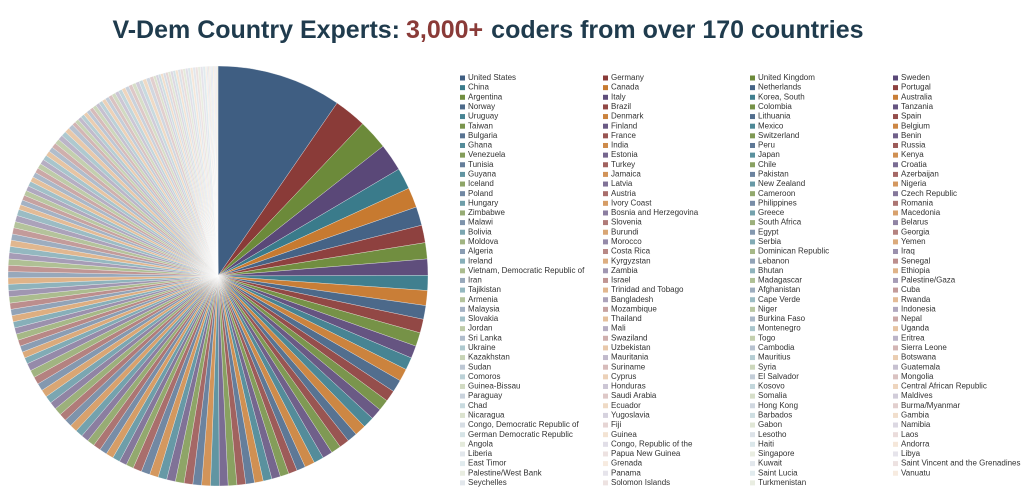  I want to click on title-highlight: 3,000+, so click(444, 30).